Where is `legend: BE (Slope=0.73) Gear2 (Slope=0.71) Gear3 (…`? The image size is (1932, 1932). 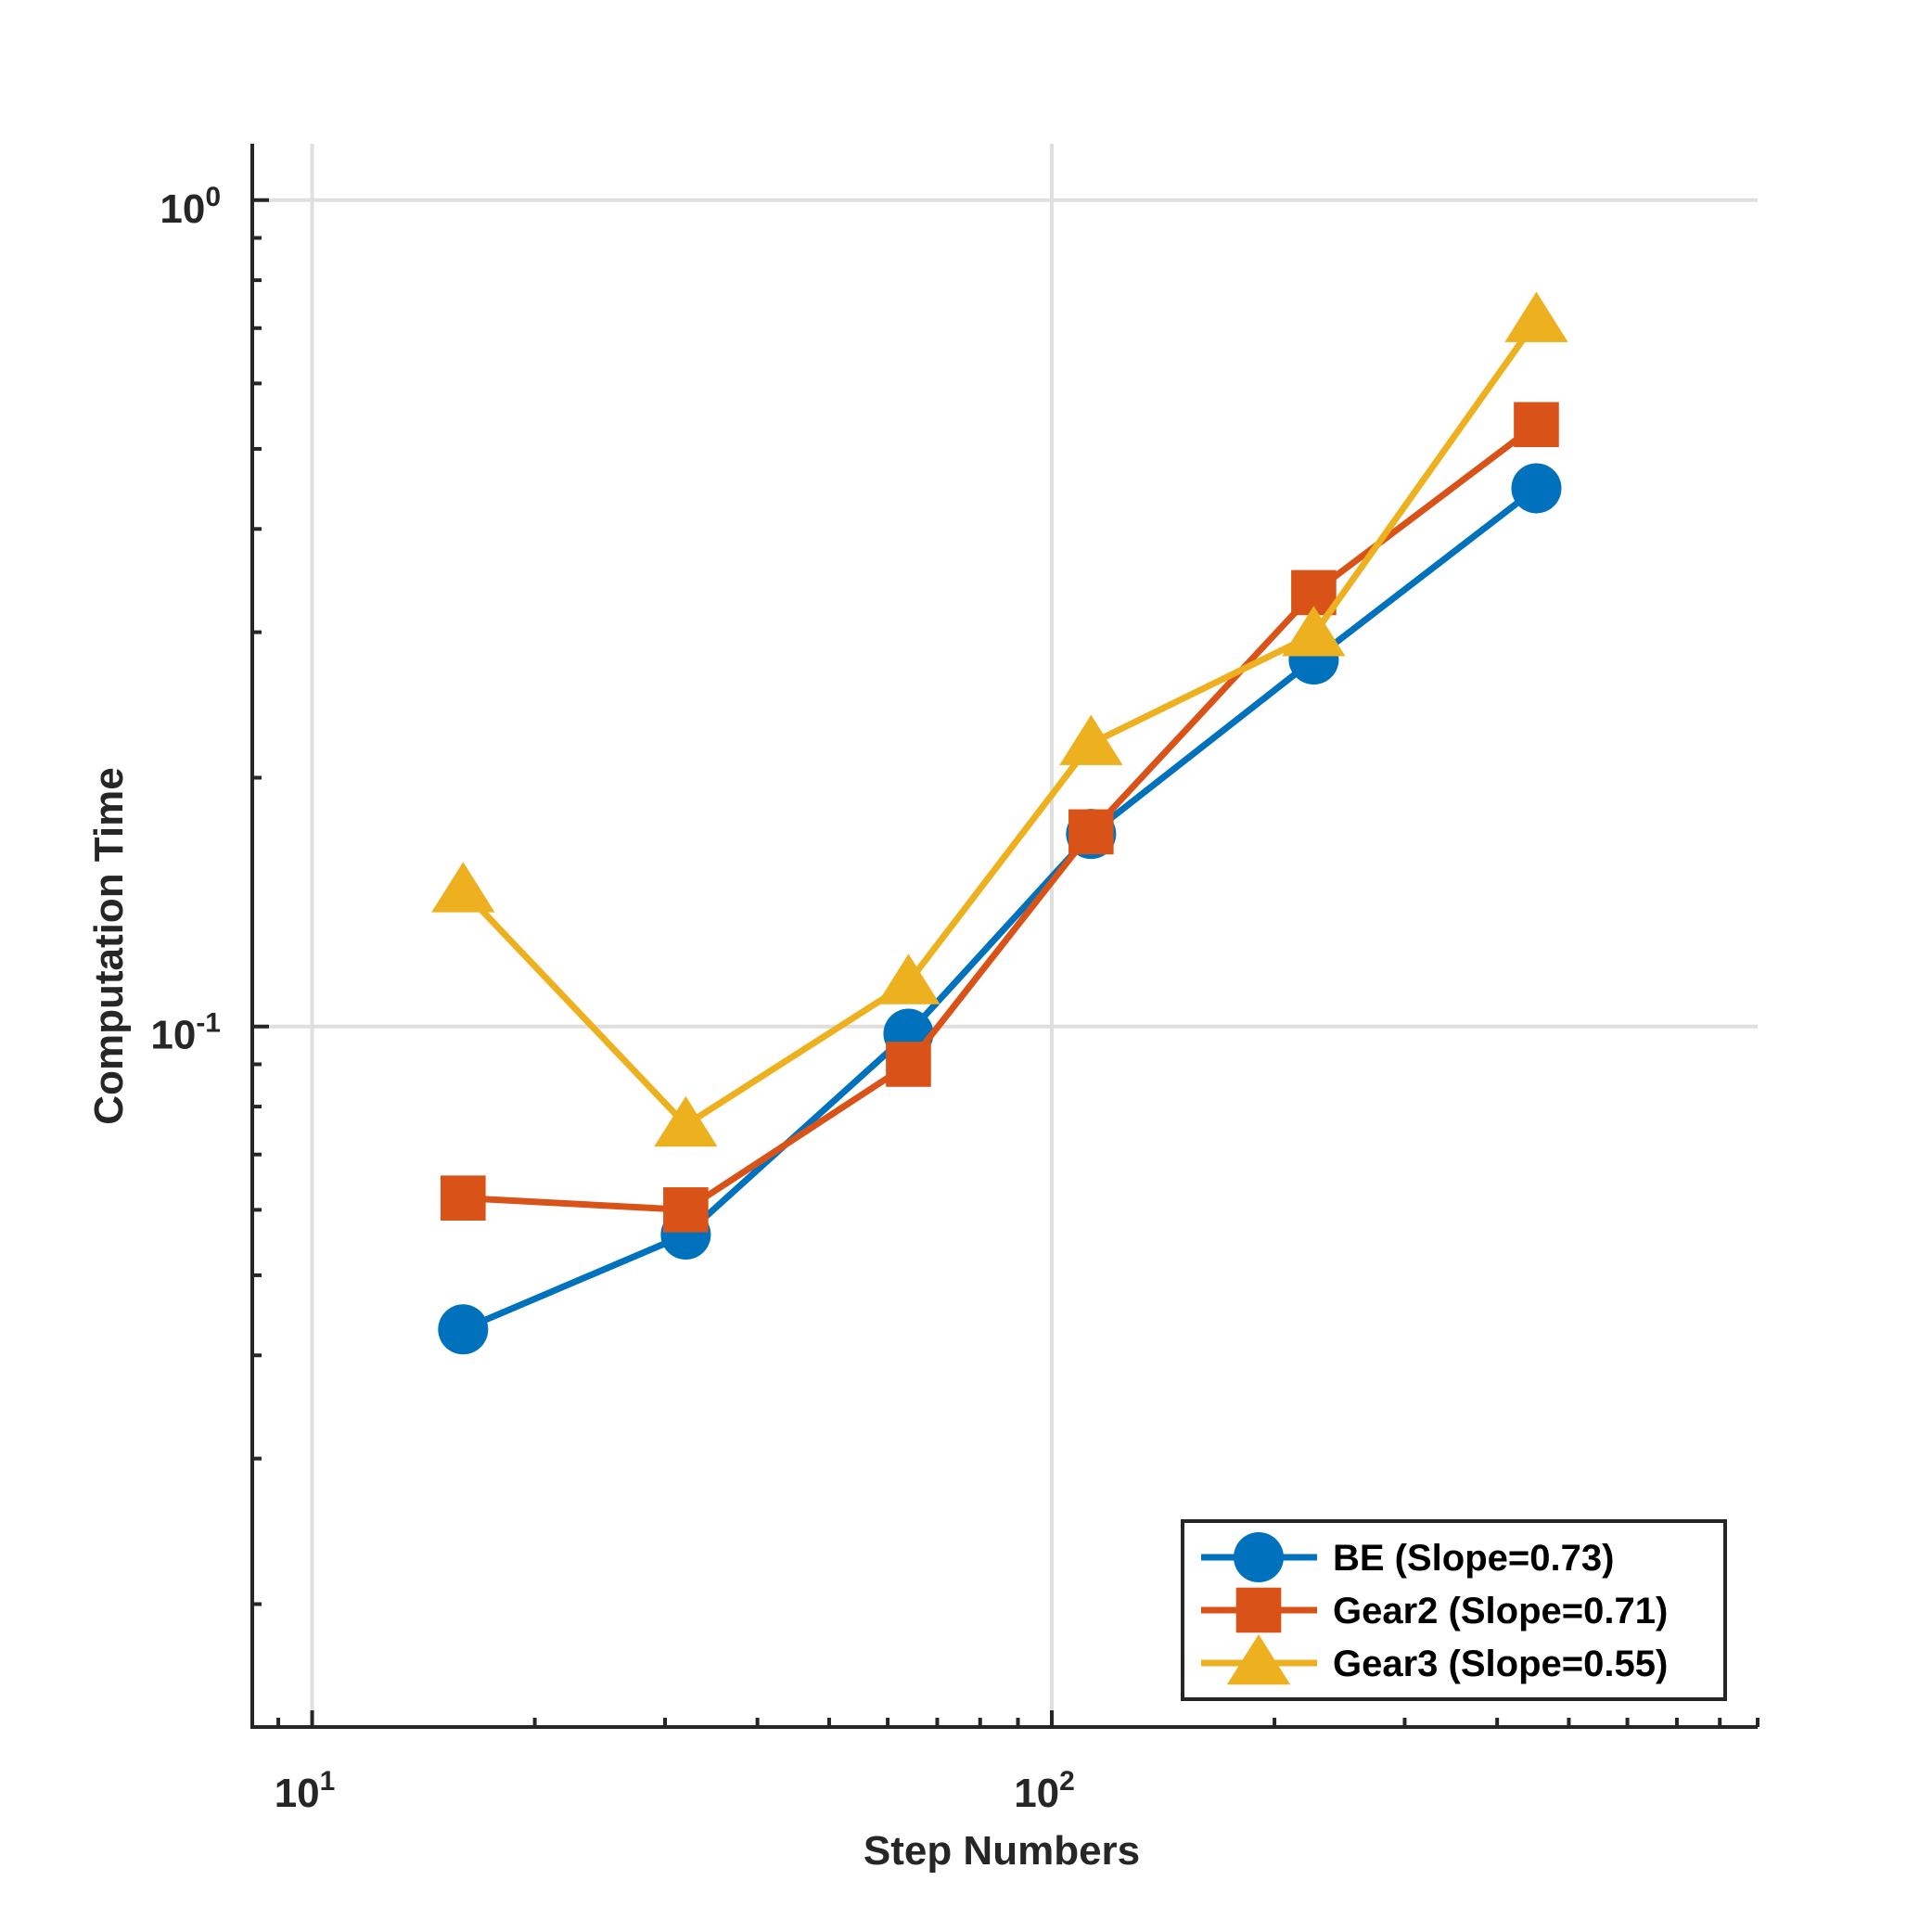 legend: BE (Slope=0.73) Gear2 (Slope=0.71) Gear3 (… is located at coordinates (1454, 1610).